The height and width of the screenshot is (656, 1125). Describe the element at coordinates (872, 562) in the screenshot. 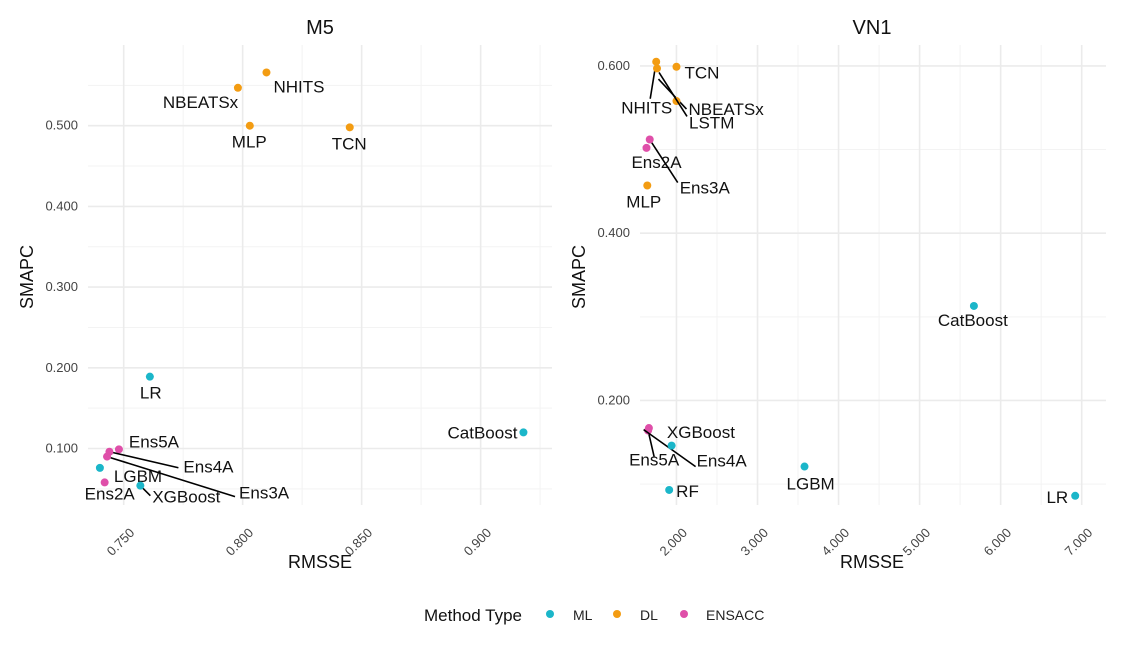

I see `panel-vn1-x-axis-label: RMSSE` at that location.